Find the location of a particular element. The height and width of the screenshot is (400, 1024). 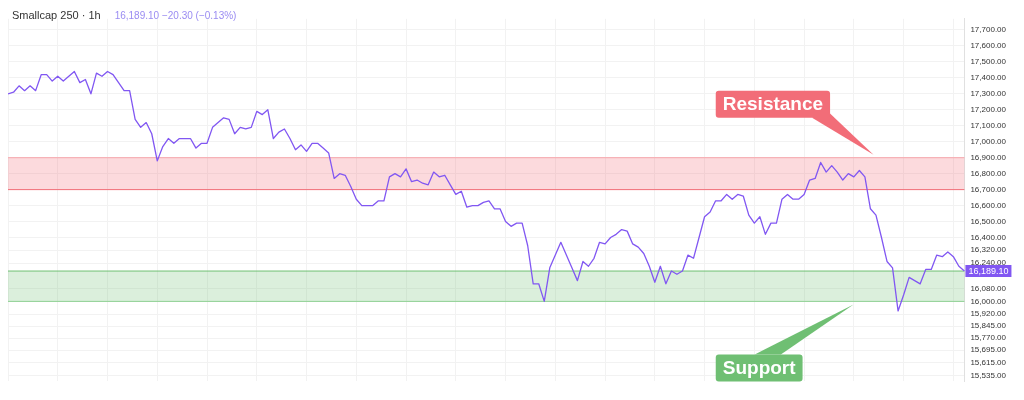

band-label: Support is located at coordinates (759, 368).